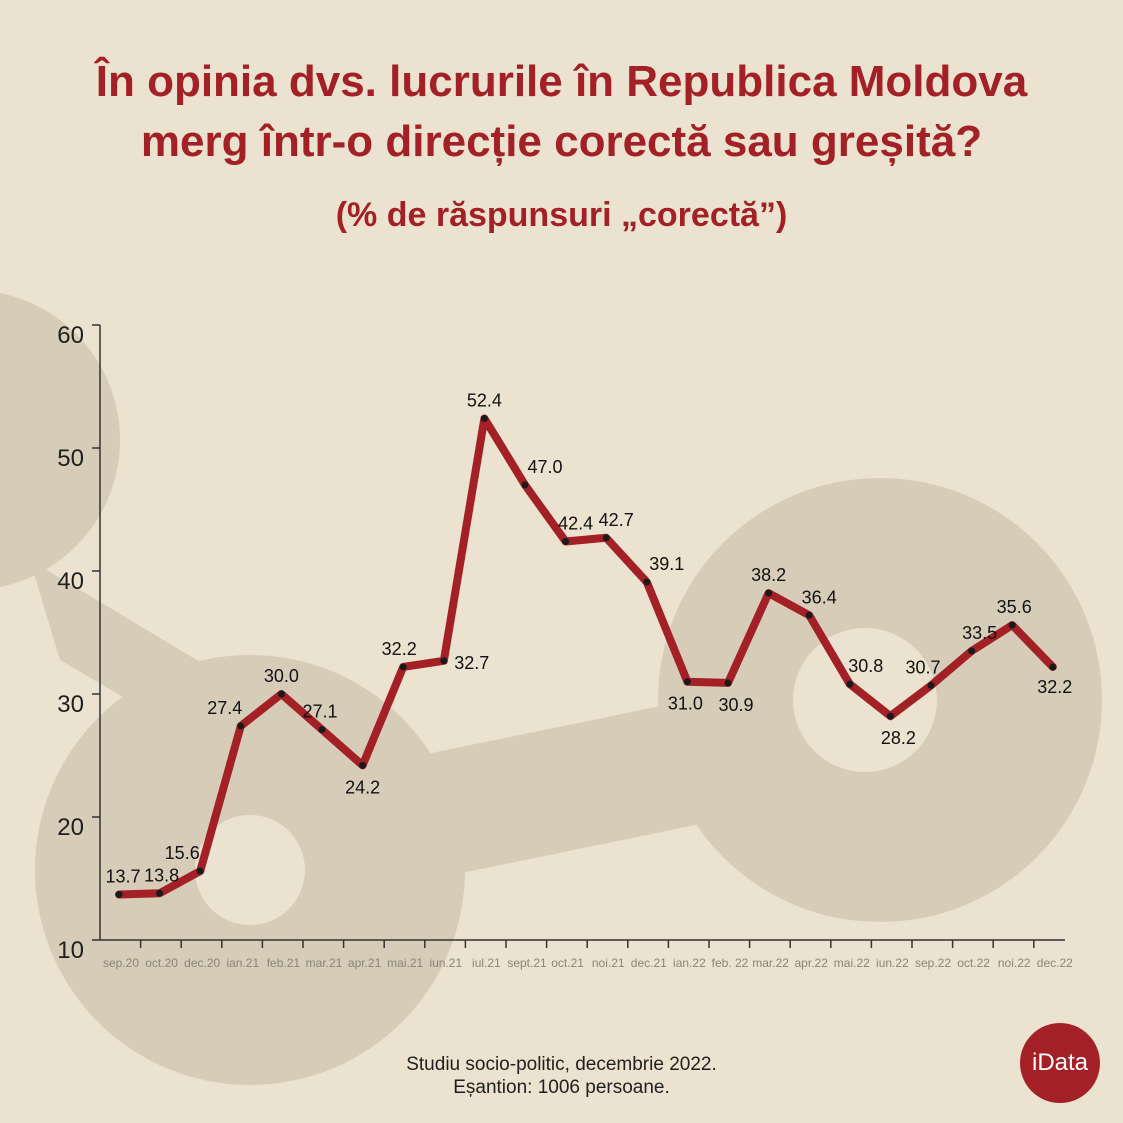 The height and width of the screenshot is (1123, 1123). I want to click on x-tick-label: ian.21, so click(242, 963).